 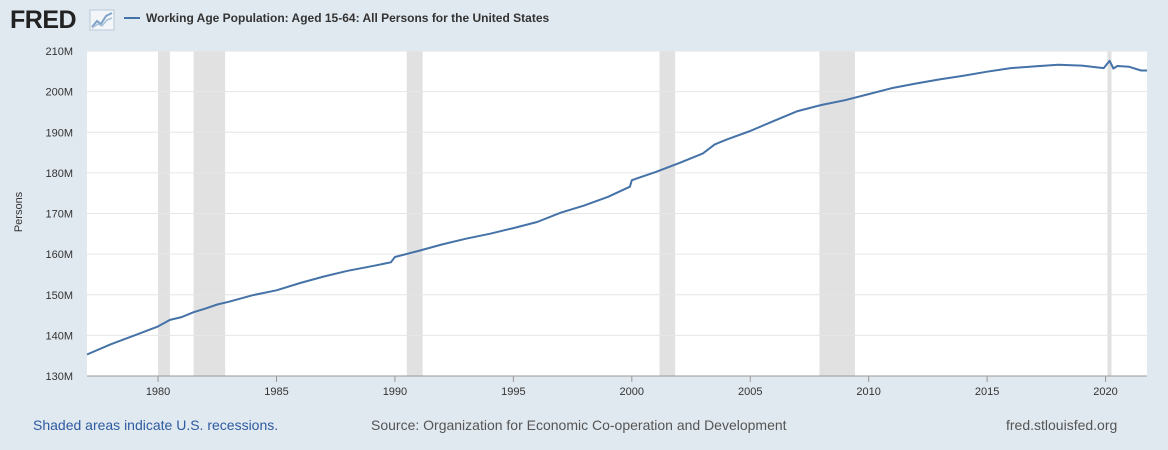 What do you see at coordinates (59, 296) in the screenshot?
I see `y-tick-label: 150M` at bounding box center [59, 296].